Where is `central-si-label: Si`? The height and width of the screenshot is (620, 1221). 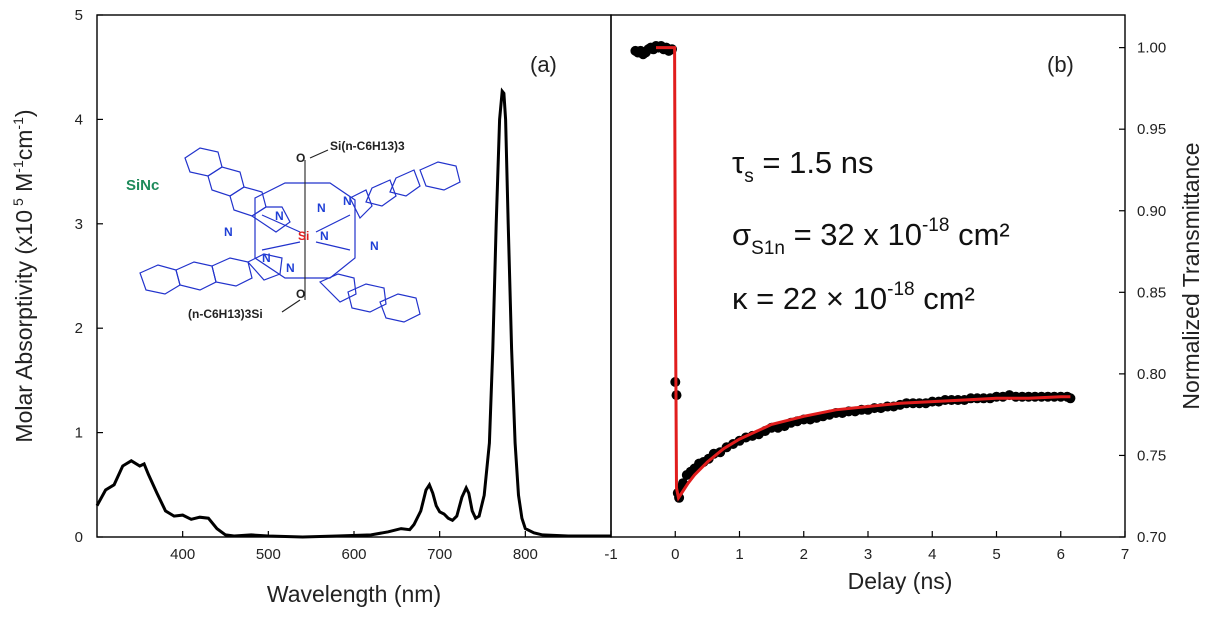 central-si-label: Si is located at coordinates (303, 236).